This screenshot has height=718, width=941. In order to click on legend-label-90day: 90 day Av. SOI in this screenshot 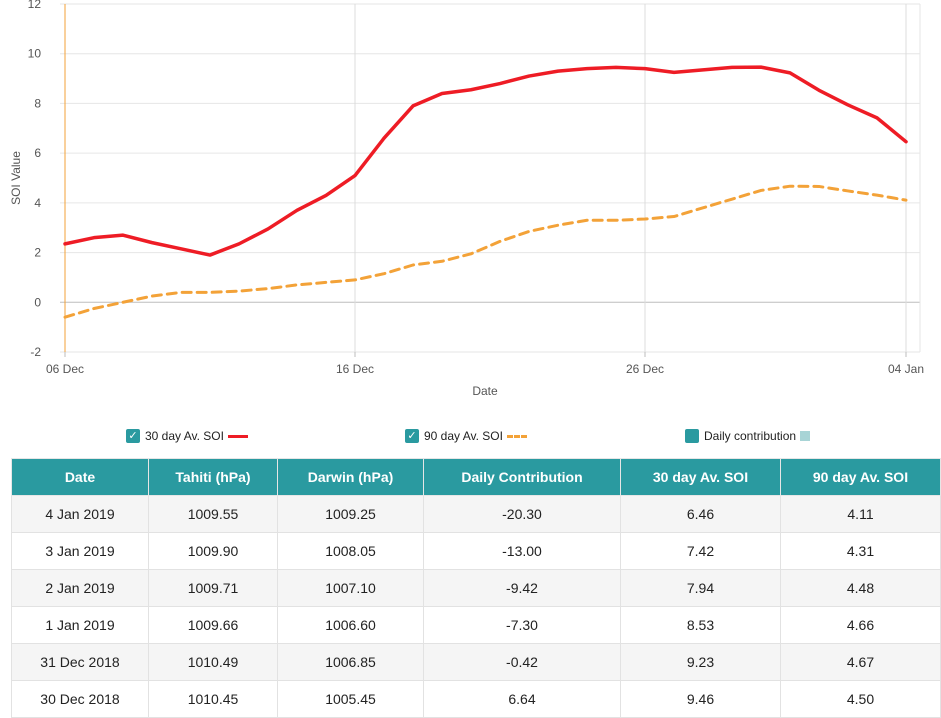, I will do `click(463, 436)`.